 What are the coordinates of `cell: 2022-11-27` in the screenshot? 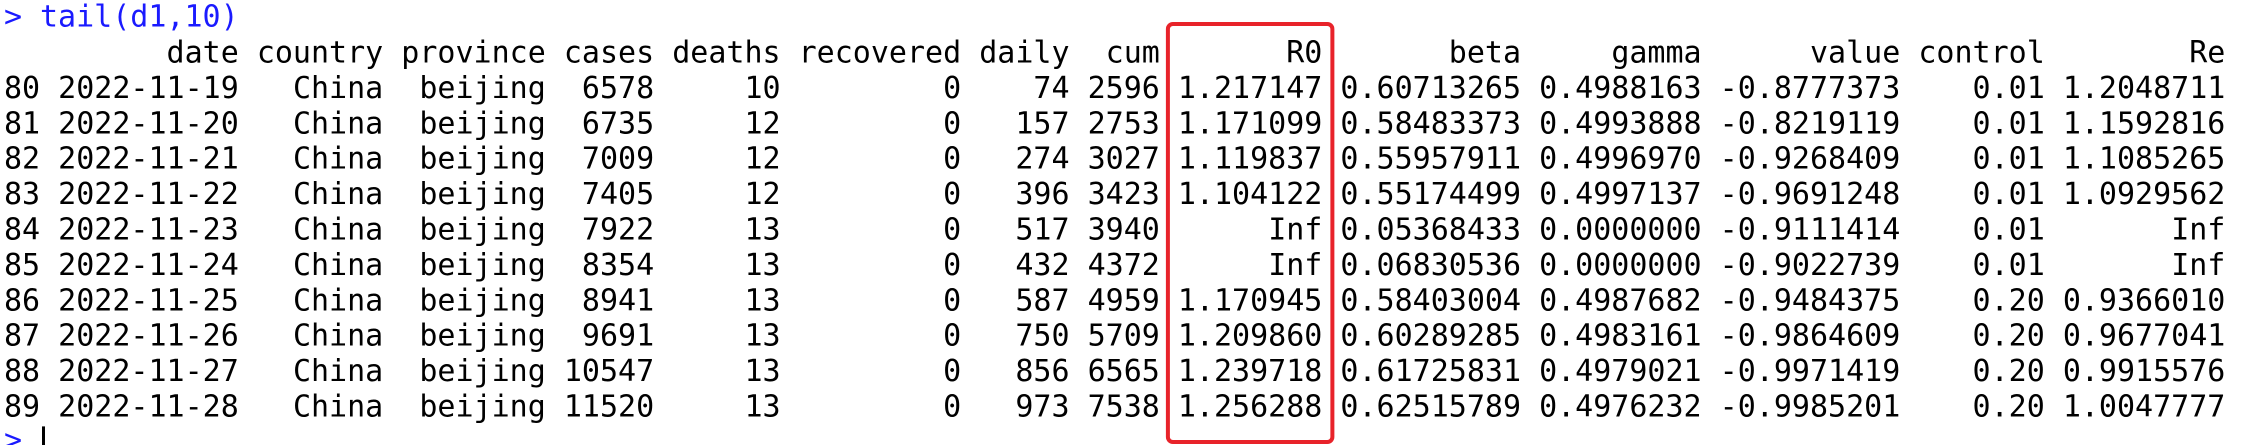 It's located at (148, 371).